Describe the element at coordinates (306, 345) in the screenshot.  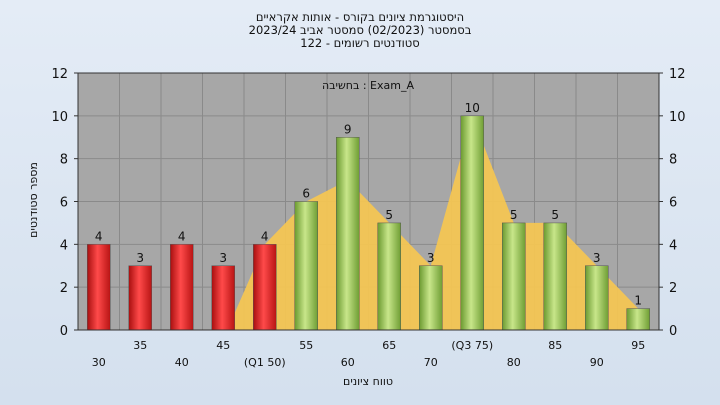
I see `x-tick-label: 55` at that location.